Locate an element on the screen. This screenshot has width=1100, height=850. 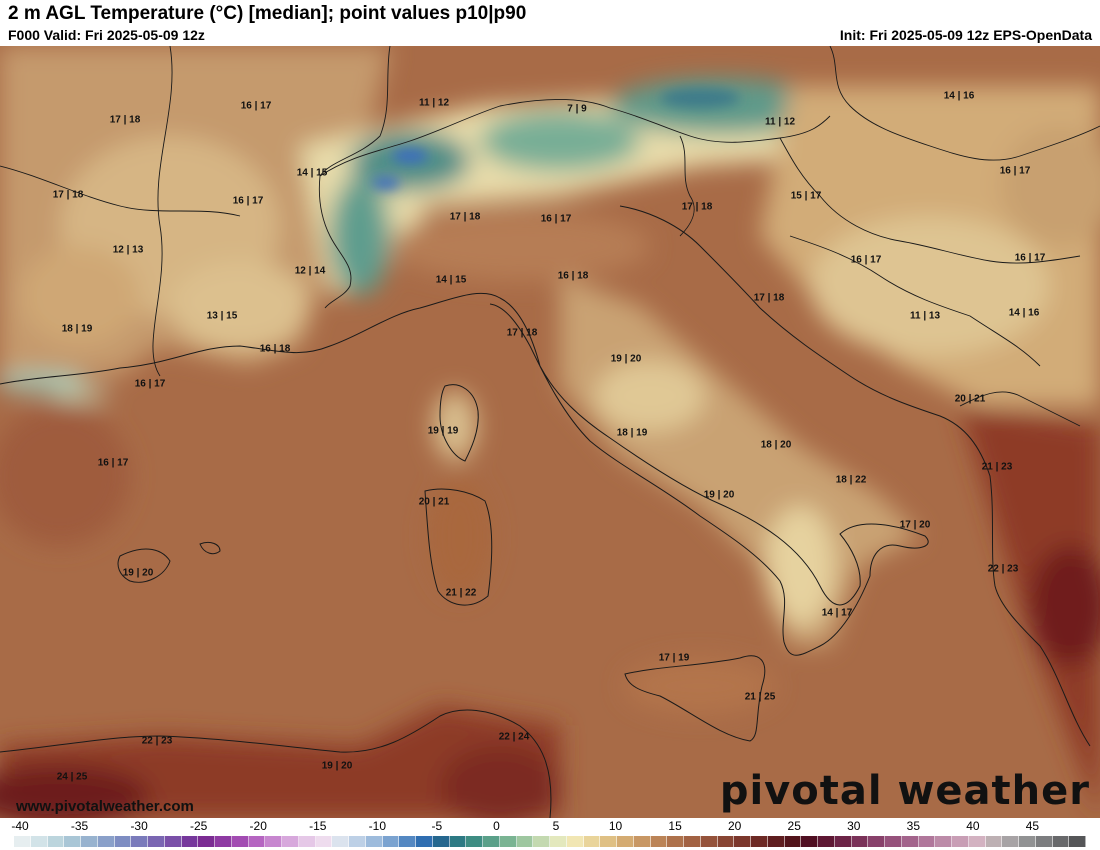
point-value-label: 22 | 23 is located at coordinates (157, 741).